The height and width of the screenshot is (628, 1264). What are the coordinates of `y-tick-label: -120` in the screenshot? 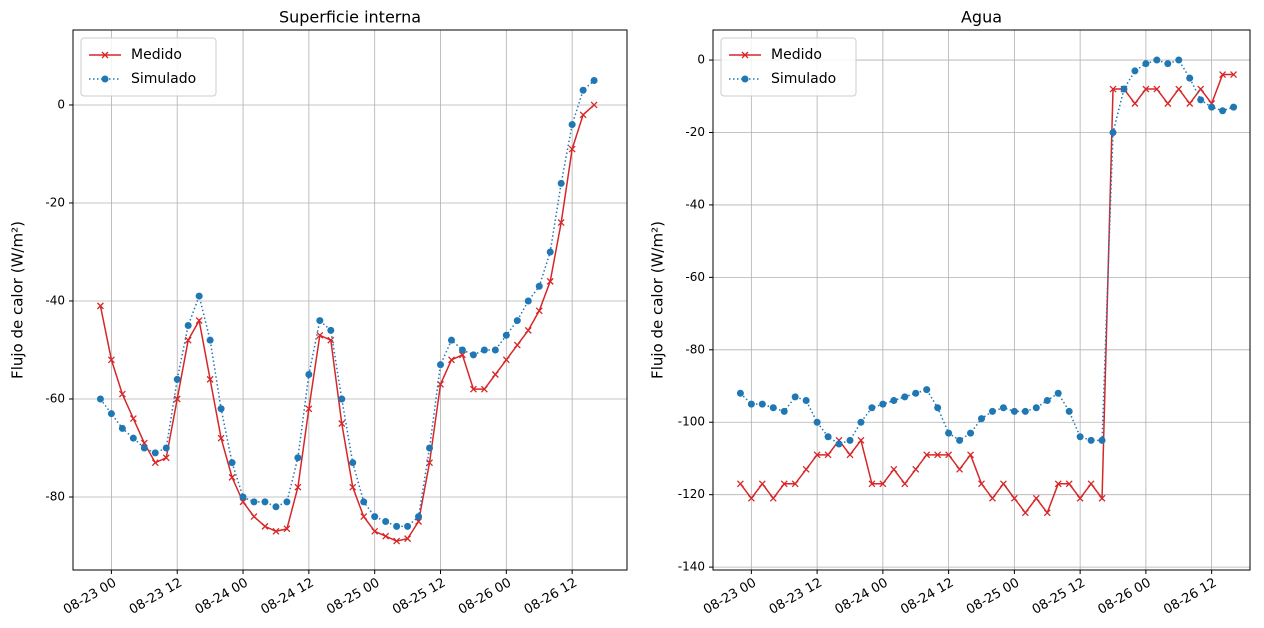 It's located at (691, 494).